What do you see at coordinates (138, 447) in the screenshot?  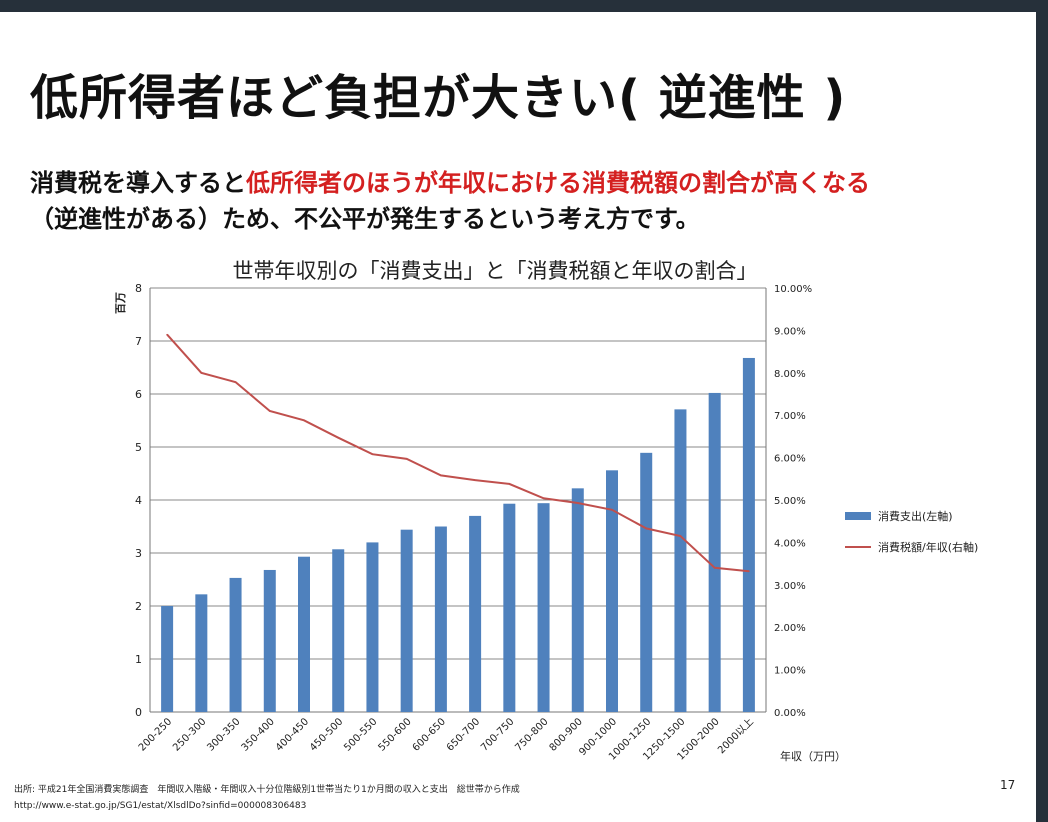 I see `left-axis-tick-label: 5` at bounding box center [138, 447].